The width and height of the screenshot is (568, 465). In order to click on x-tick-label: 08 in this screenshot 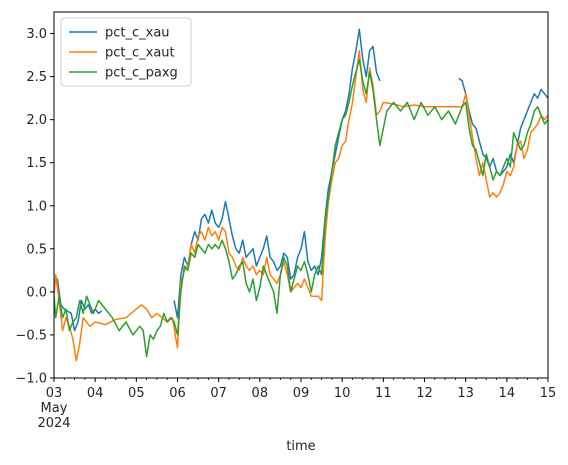, I will do `click(260, 393)`.